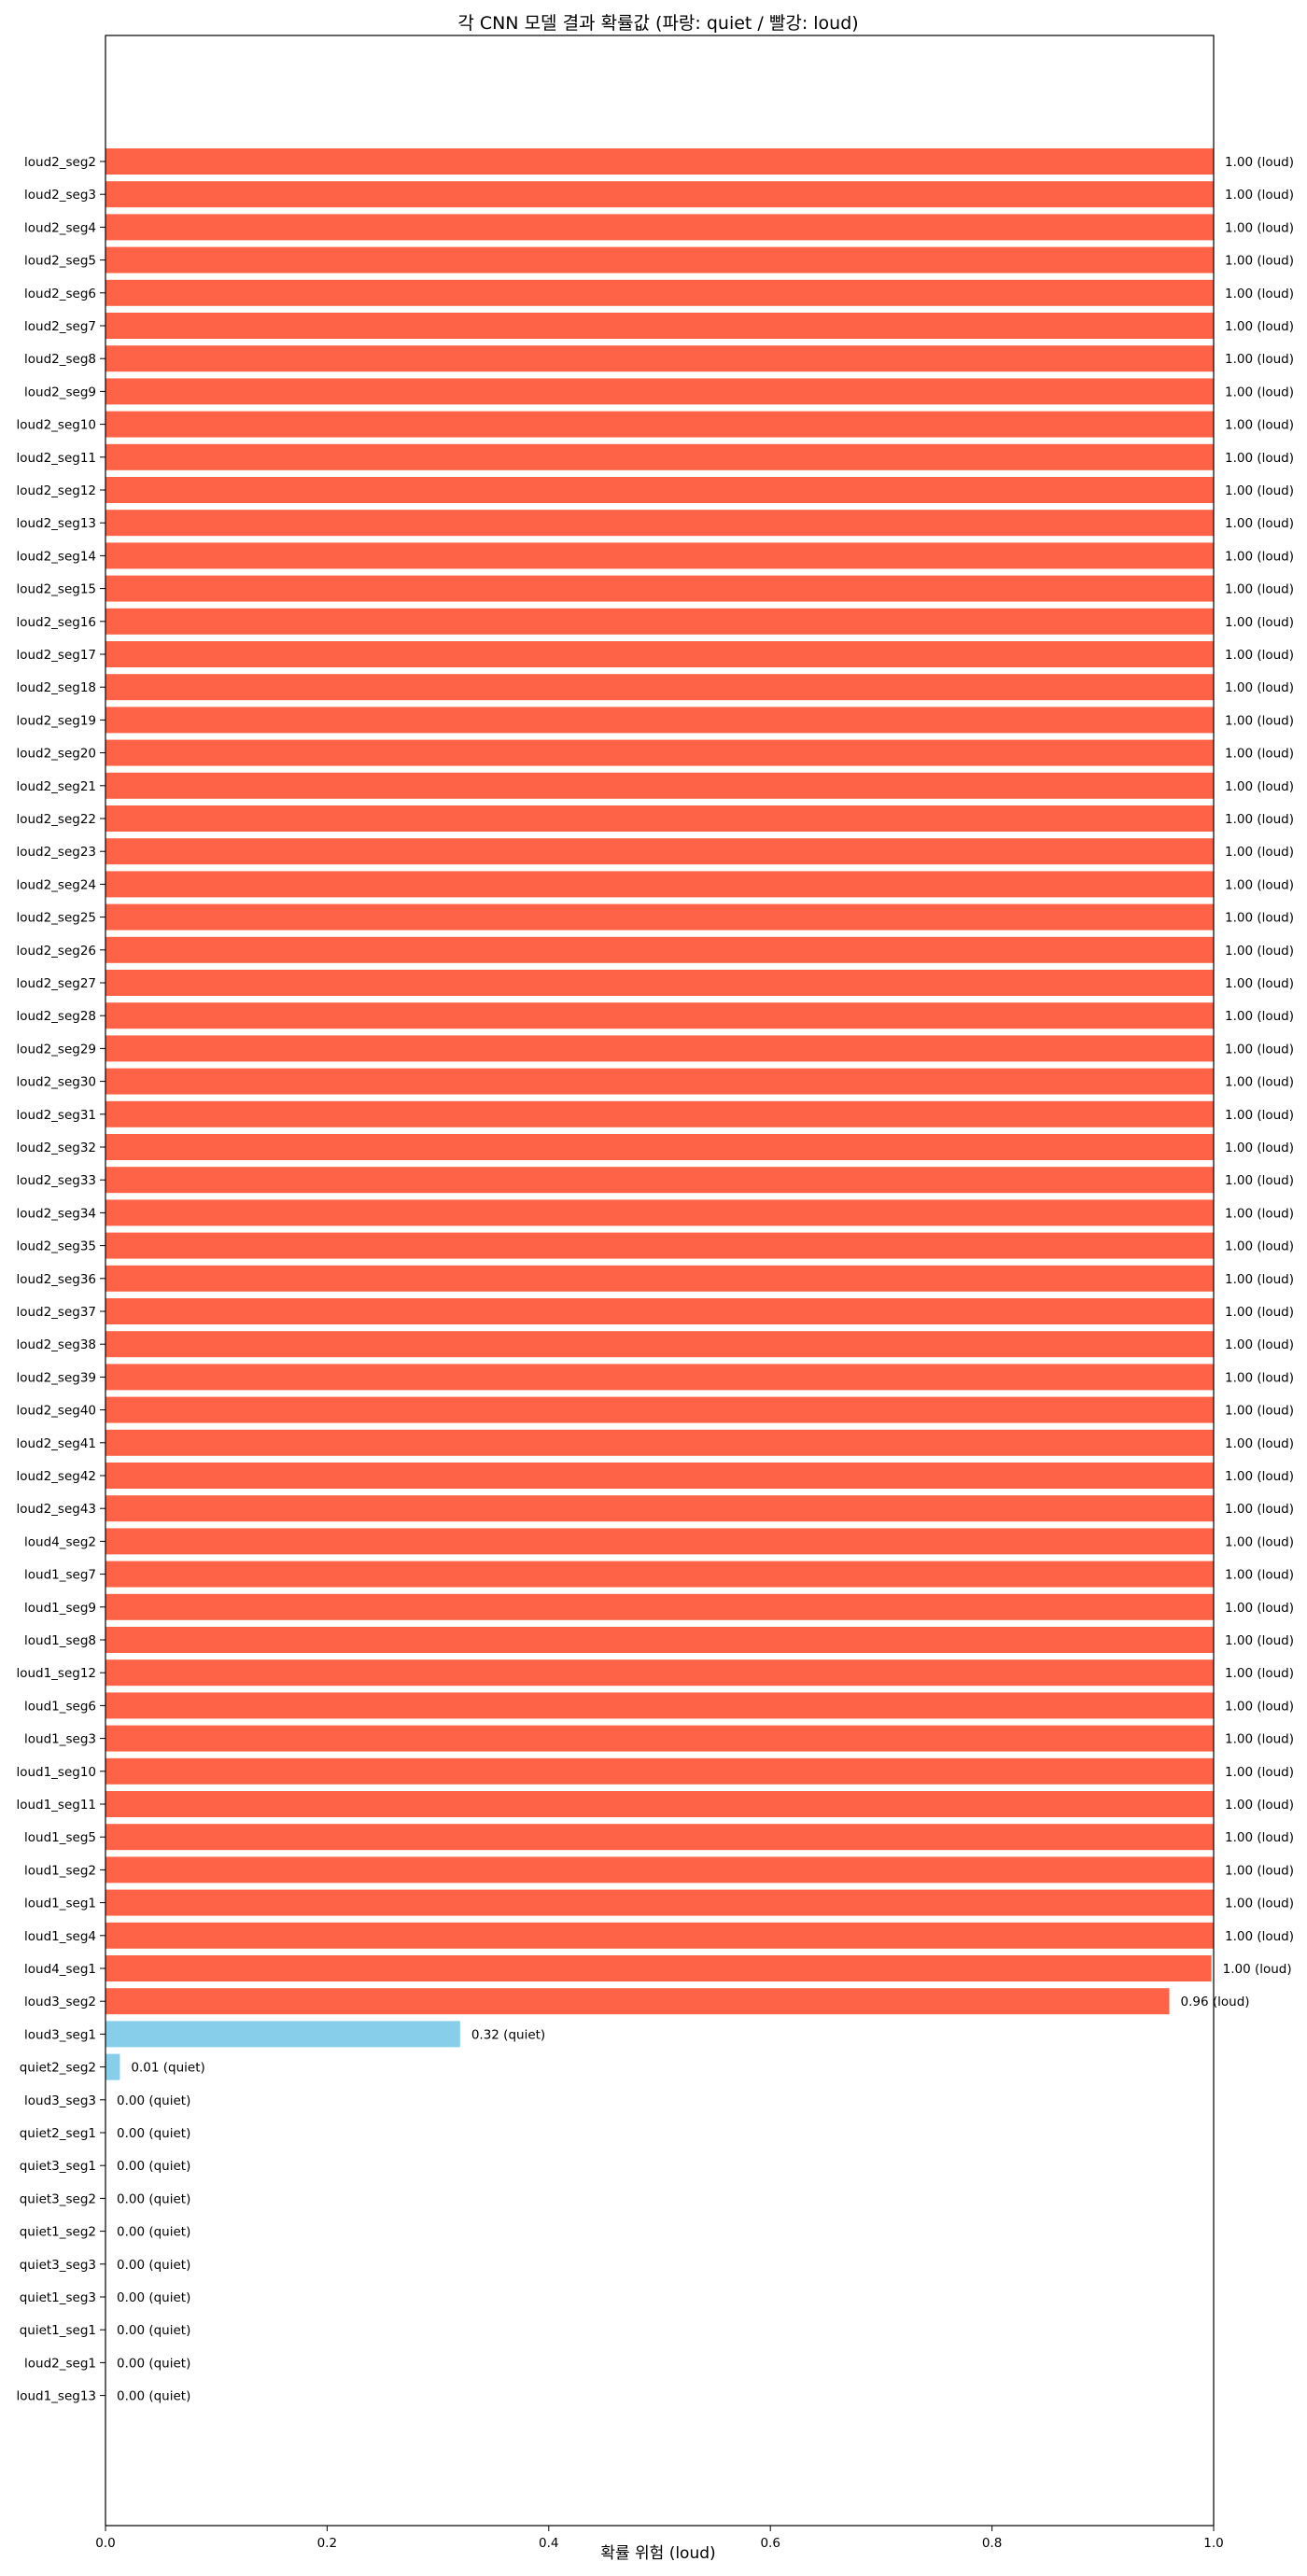  I want to click on y-tick-label-loud1_seg11: loud1_seg11, so click(56, 1805).